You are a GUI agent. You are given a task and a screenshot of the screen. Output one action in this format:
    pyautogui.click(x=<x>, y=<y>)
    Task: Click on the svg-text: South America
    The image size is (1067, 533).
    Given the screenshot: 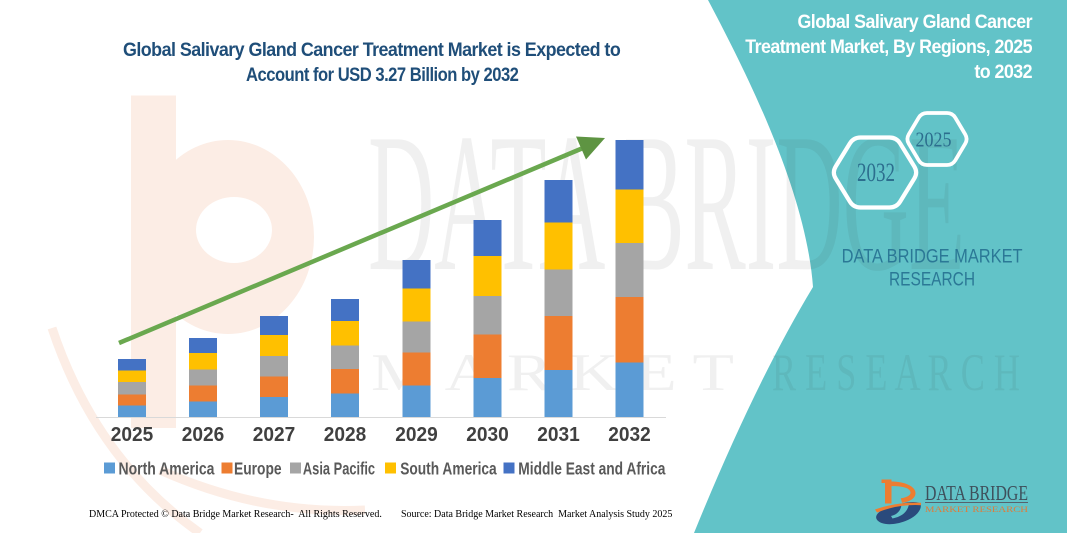 What is the action you would take?
    pyautogui.click(x=448, y=468)
    